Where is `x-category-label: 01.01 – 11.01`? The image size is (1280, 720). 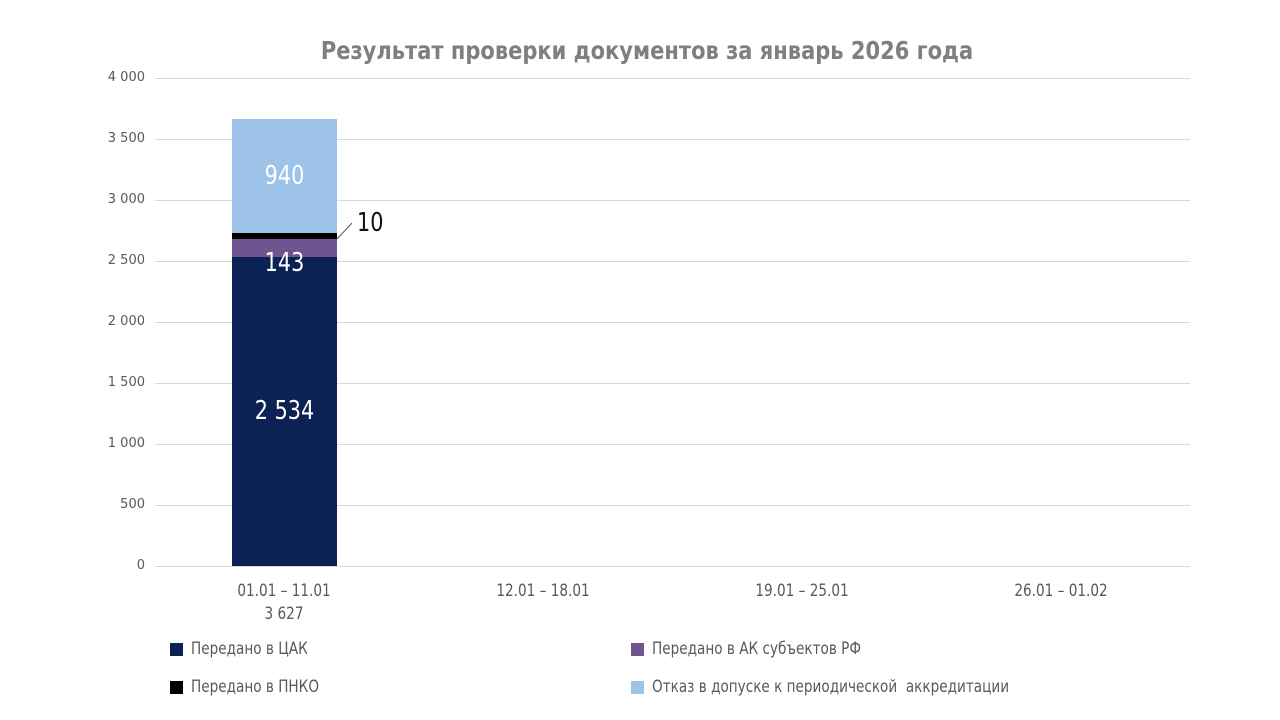
x-category-label: 01.01 – 11.01 is located at coordinates (284, 591).